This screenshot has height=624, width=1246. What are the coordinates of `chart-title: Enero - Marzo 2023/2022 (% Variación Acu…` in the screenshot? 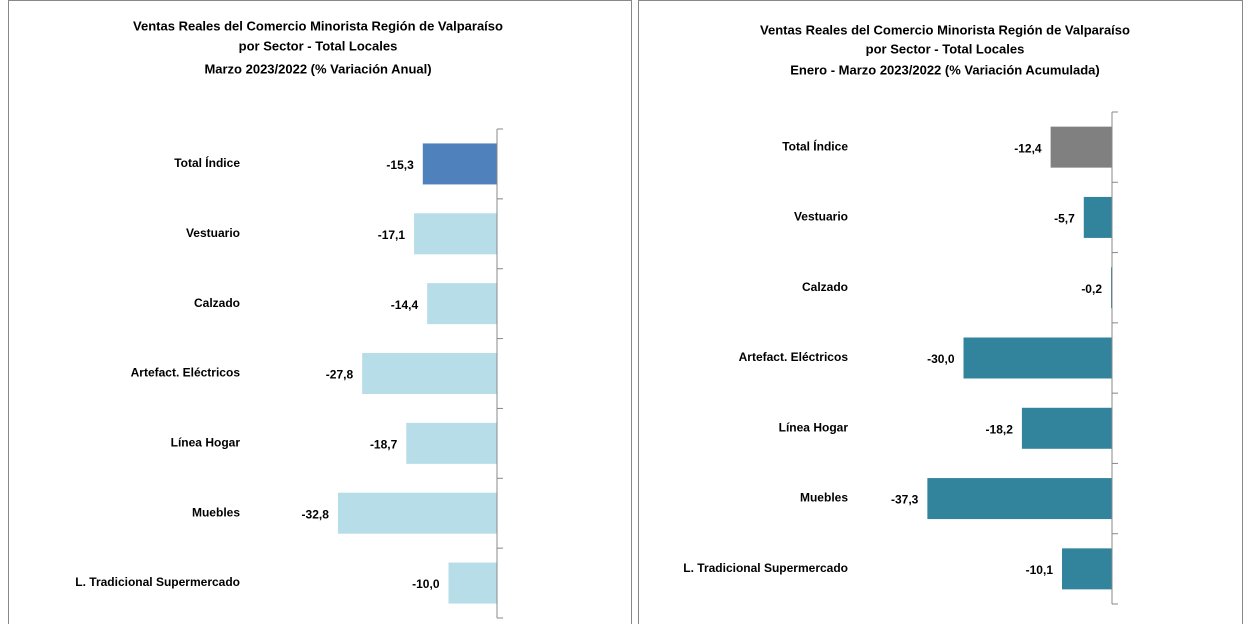 It's located at (944, 69).